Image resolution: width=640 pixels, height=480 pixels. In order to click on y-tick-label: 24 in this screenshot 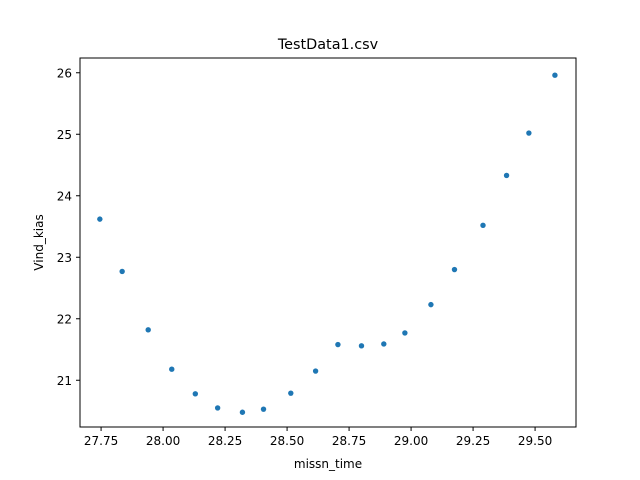, I will do `click(64, 196)`.